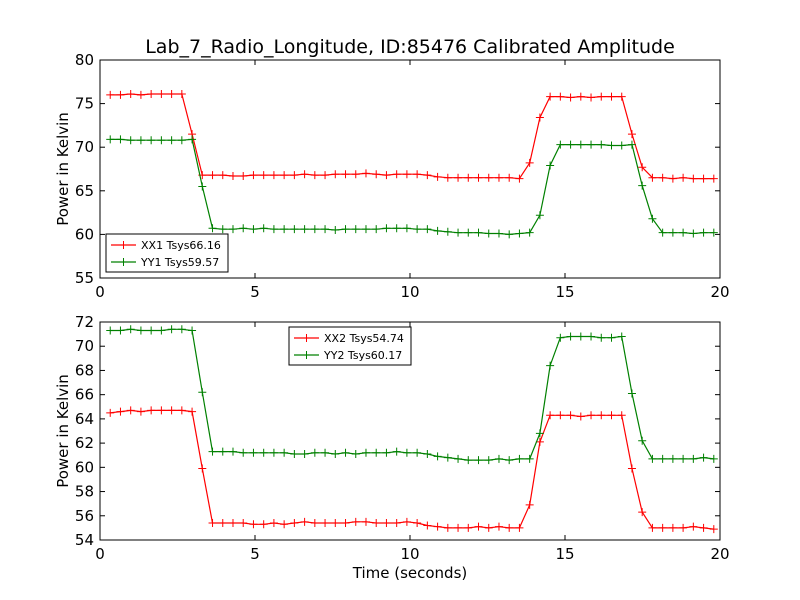  I want to click on y-tick-label: 68, so click(84, 370).